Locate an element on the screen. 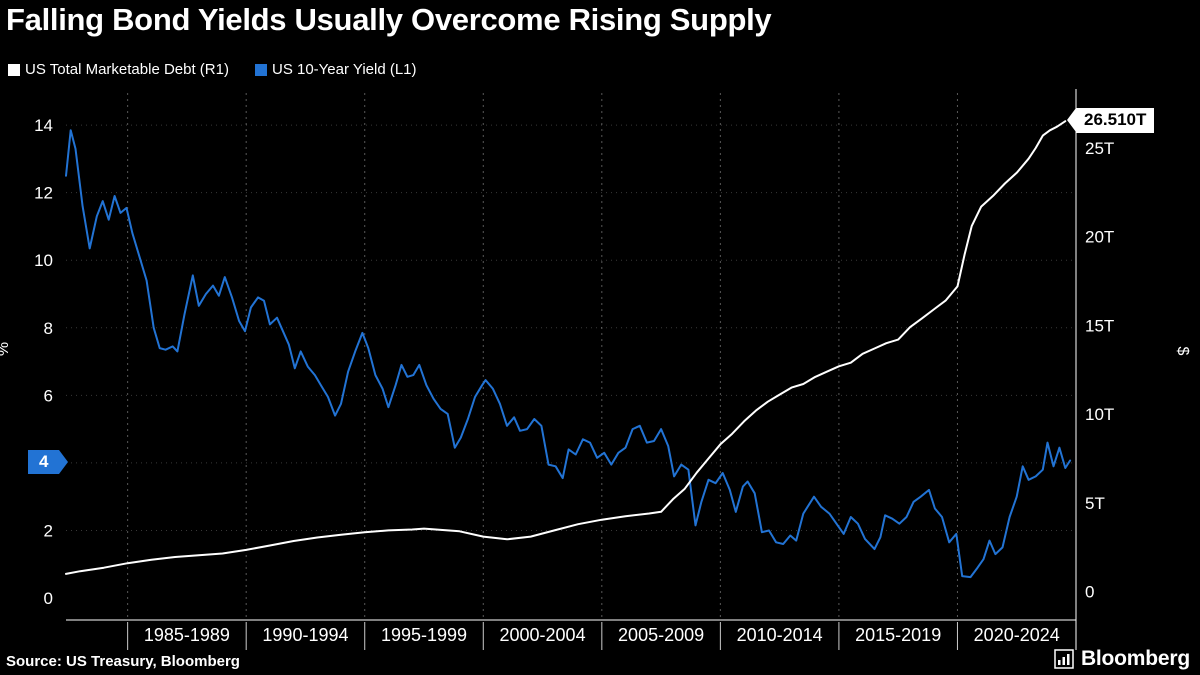  legend-swatch-yield is located at coordinates (260, 69).